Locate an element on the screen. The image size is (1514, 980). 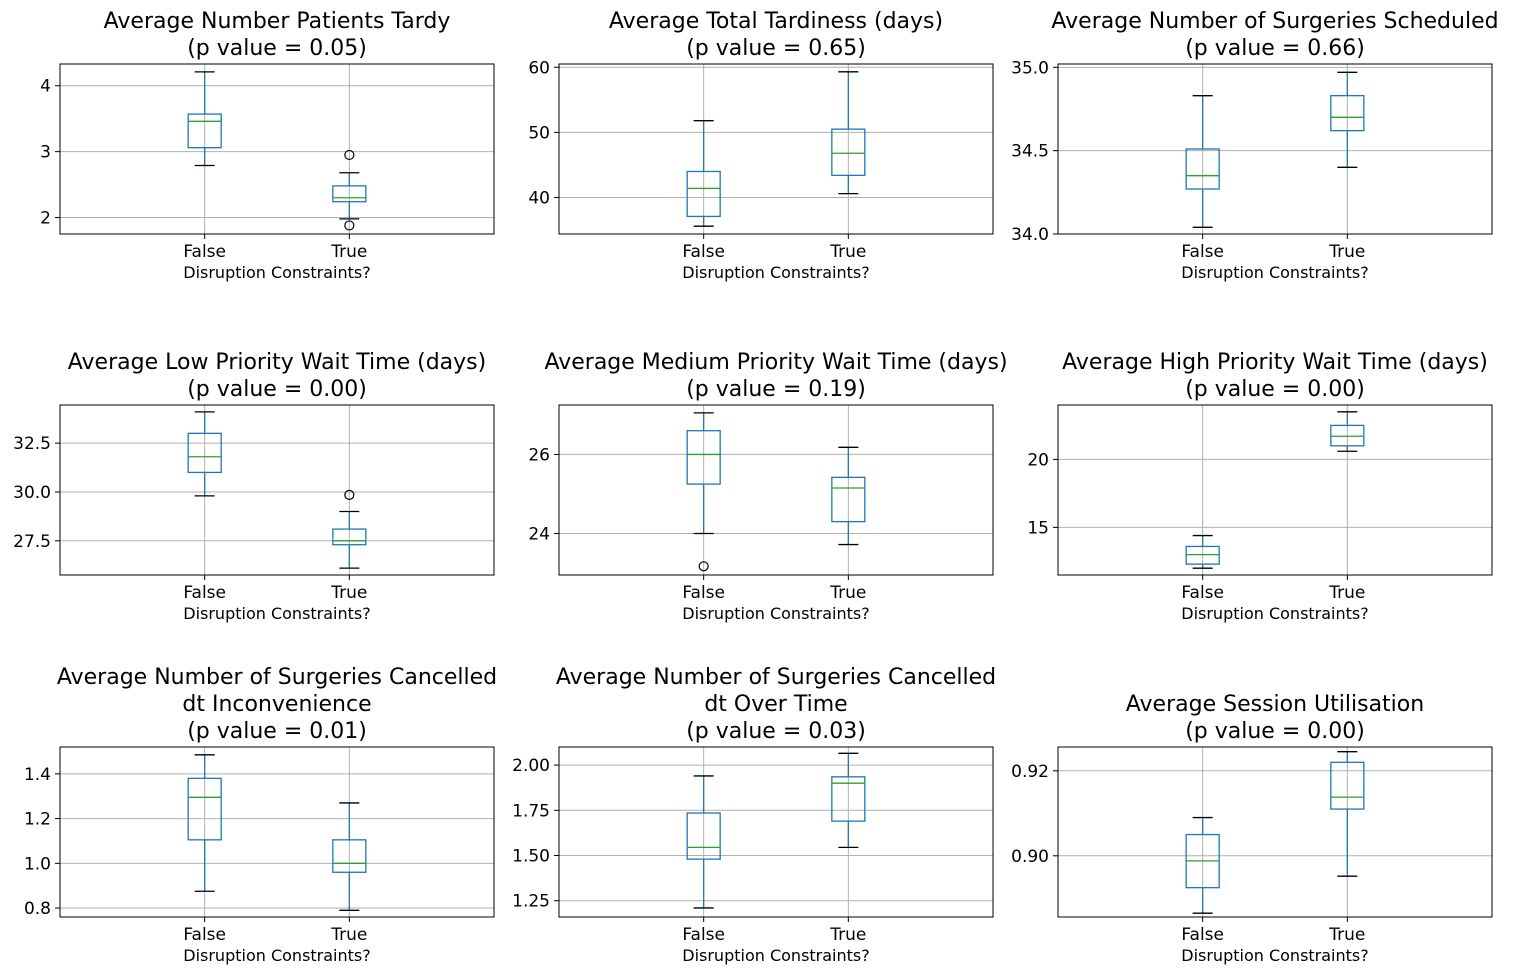
y-tick-label: 0.8 is located at coordinates (37, 909).